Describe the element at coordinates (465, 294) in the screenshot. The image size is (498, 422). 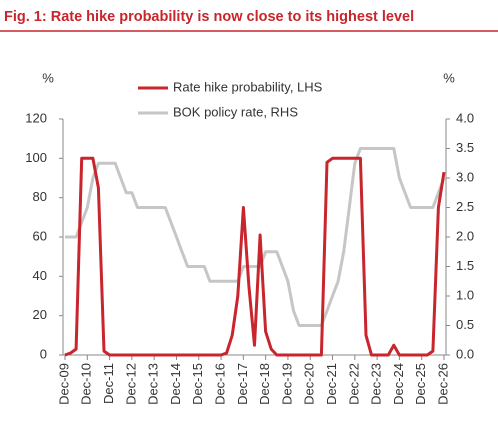
I see `y2-tick-label: 1.0` at that location.